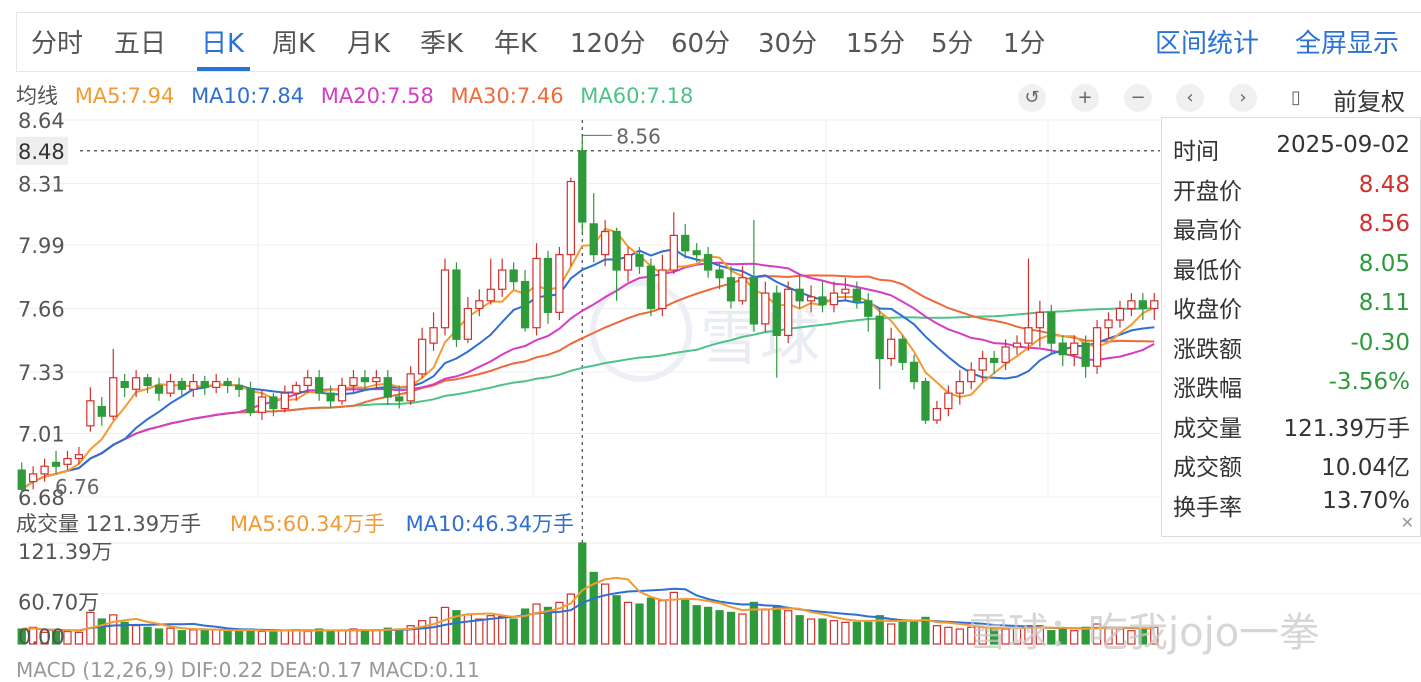 The height and width of the screenshot is (682, 1421). Describe the element at coordinates (58, 603) in the screenshot. I see `volume-tick-label: 60.70万` at that location.